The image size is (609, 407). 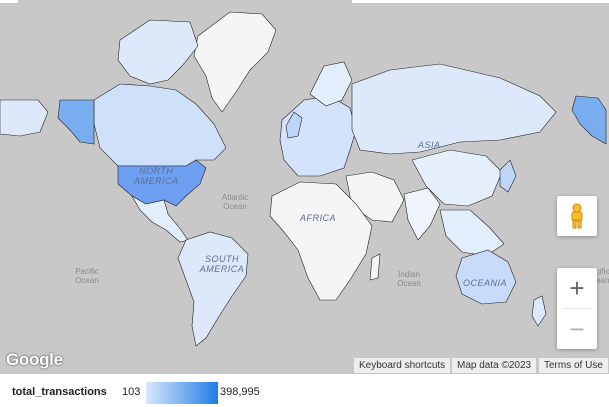 What do you see at coordinates (331, 84) in the screenshot?
I see `region-scandinavia` at bounding box center [331, 84].